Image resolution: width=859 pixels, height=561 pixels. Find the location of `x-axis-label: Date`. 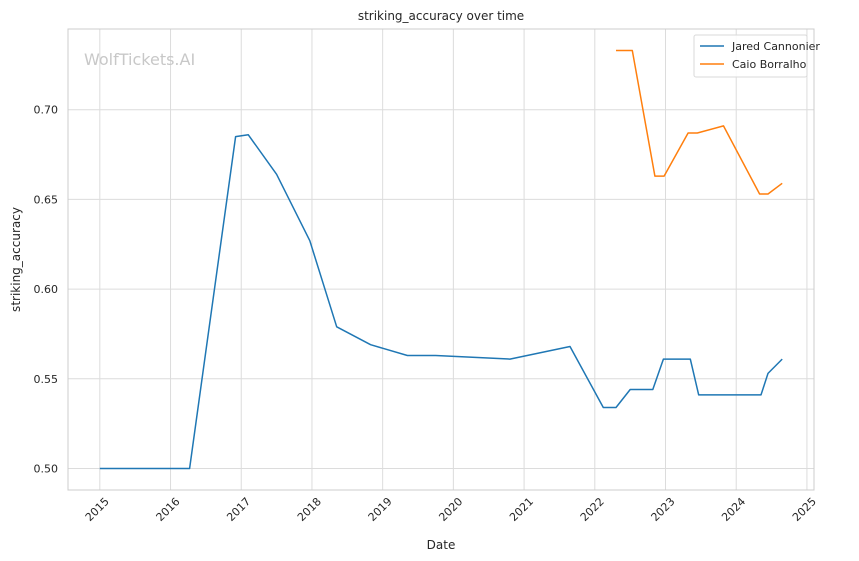

x-axis-label: Date is located at coordinates (441, 545).